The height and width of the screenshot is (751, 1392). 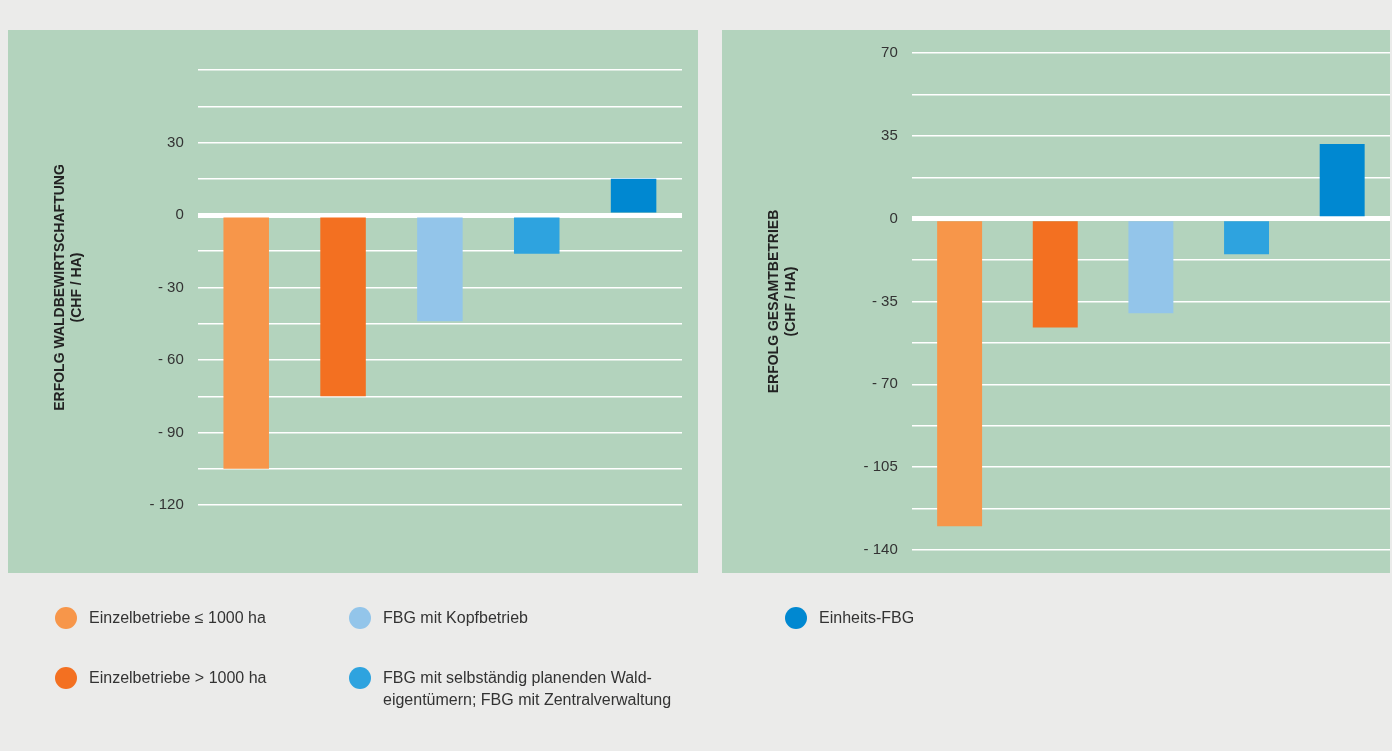 I want to click on y-tick-label: - 70, so click(x=884, y=383).